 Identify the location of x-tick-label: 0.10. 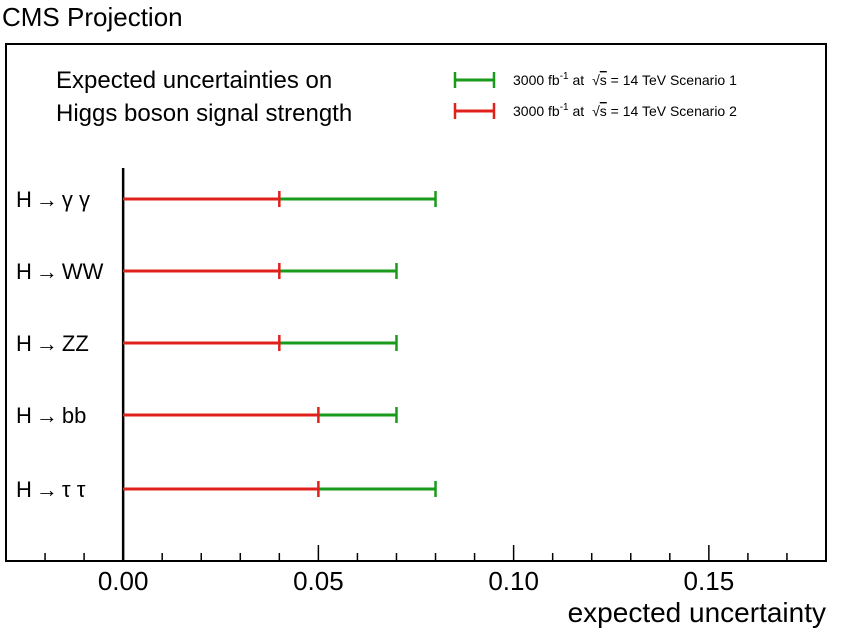
(513, 581).